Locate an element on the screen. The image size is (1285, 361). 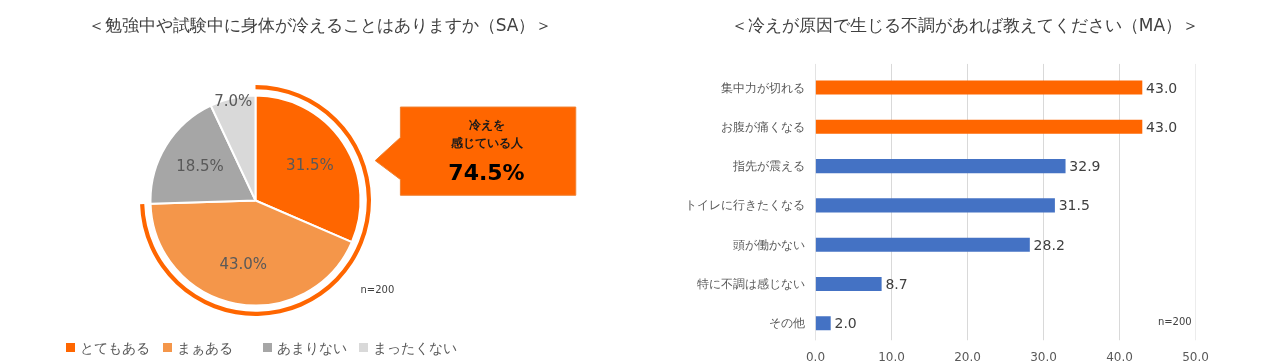
legend-label: あまりない is located at coordinates (311, 347).